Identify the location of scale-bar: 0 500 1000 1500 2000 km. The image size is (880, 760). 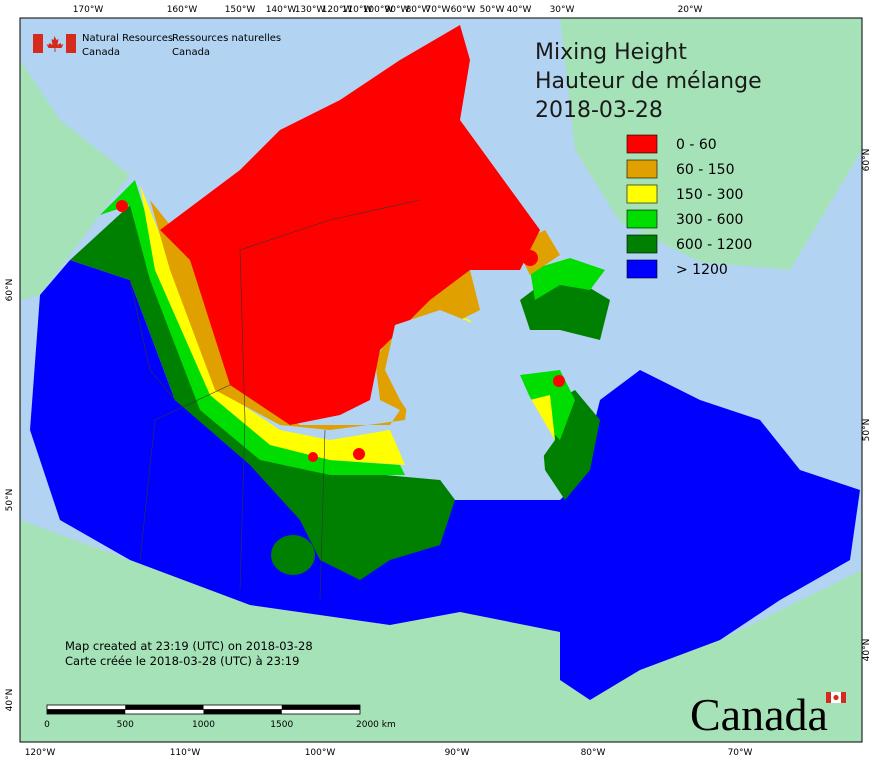
(220, 717).